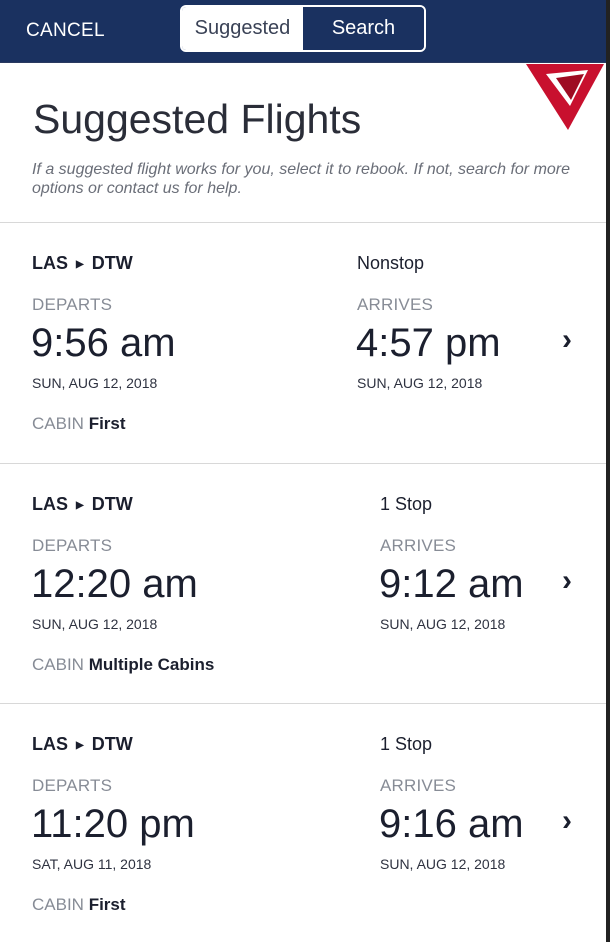  What do you see at coordinates (608, 471) in the screenshot?
I see `window-border` at bounding box center [608, 471].